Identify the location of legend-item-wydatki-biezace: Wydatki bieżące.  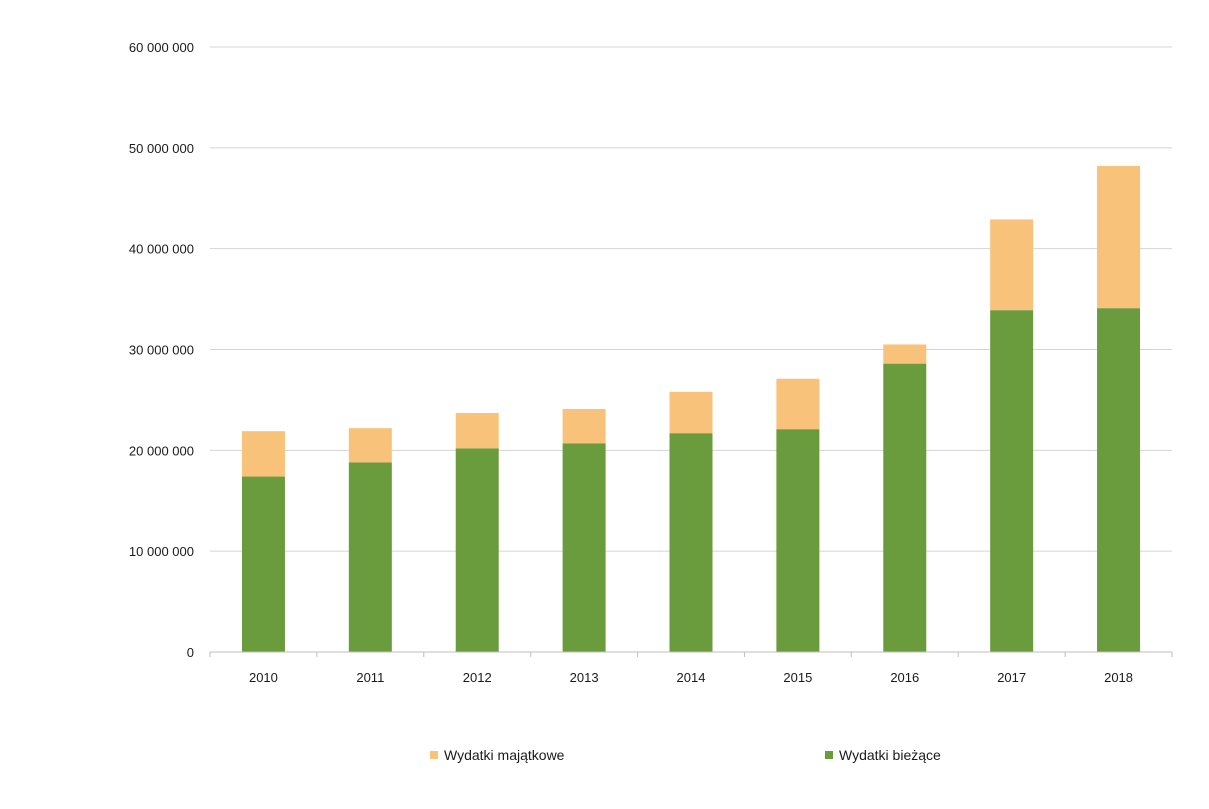
(883, 755).